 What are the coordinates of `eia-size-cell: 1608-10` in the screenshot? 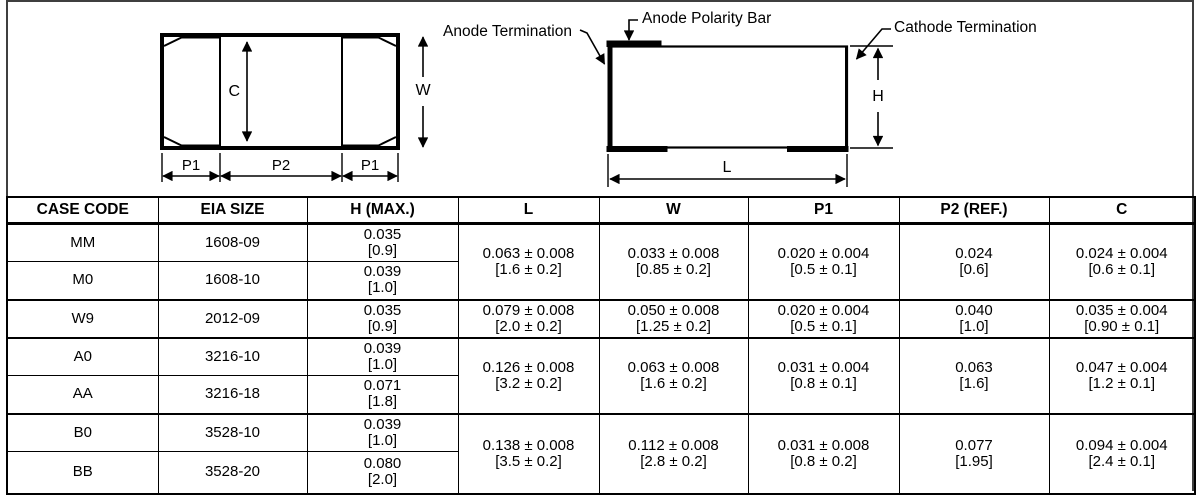 It's located at (232, 280).